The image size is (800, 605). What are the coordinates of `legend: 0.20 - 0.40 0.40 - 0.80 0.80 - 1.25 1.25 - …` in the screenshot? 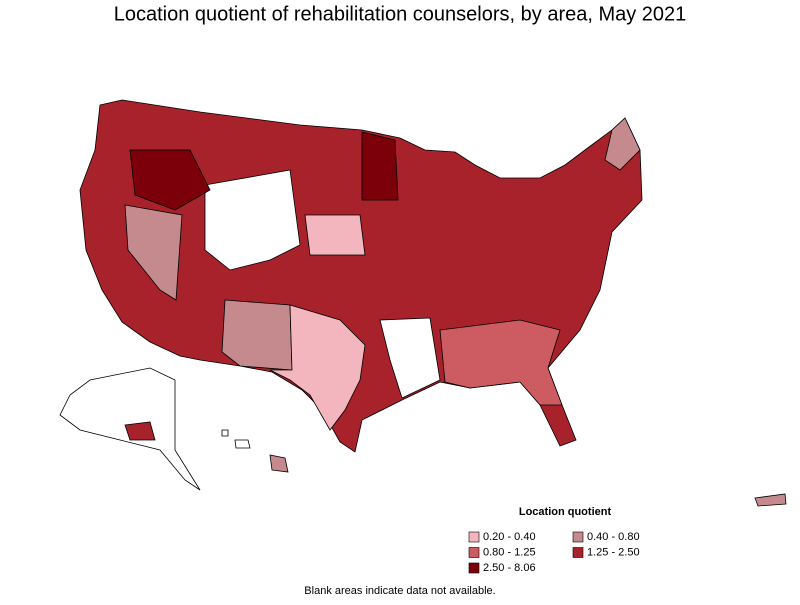 It's located at (554, 552).